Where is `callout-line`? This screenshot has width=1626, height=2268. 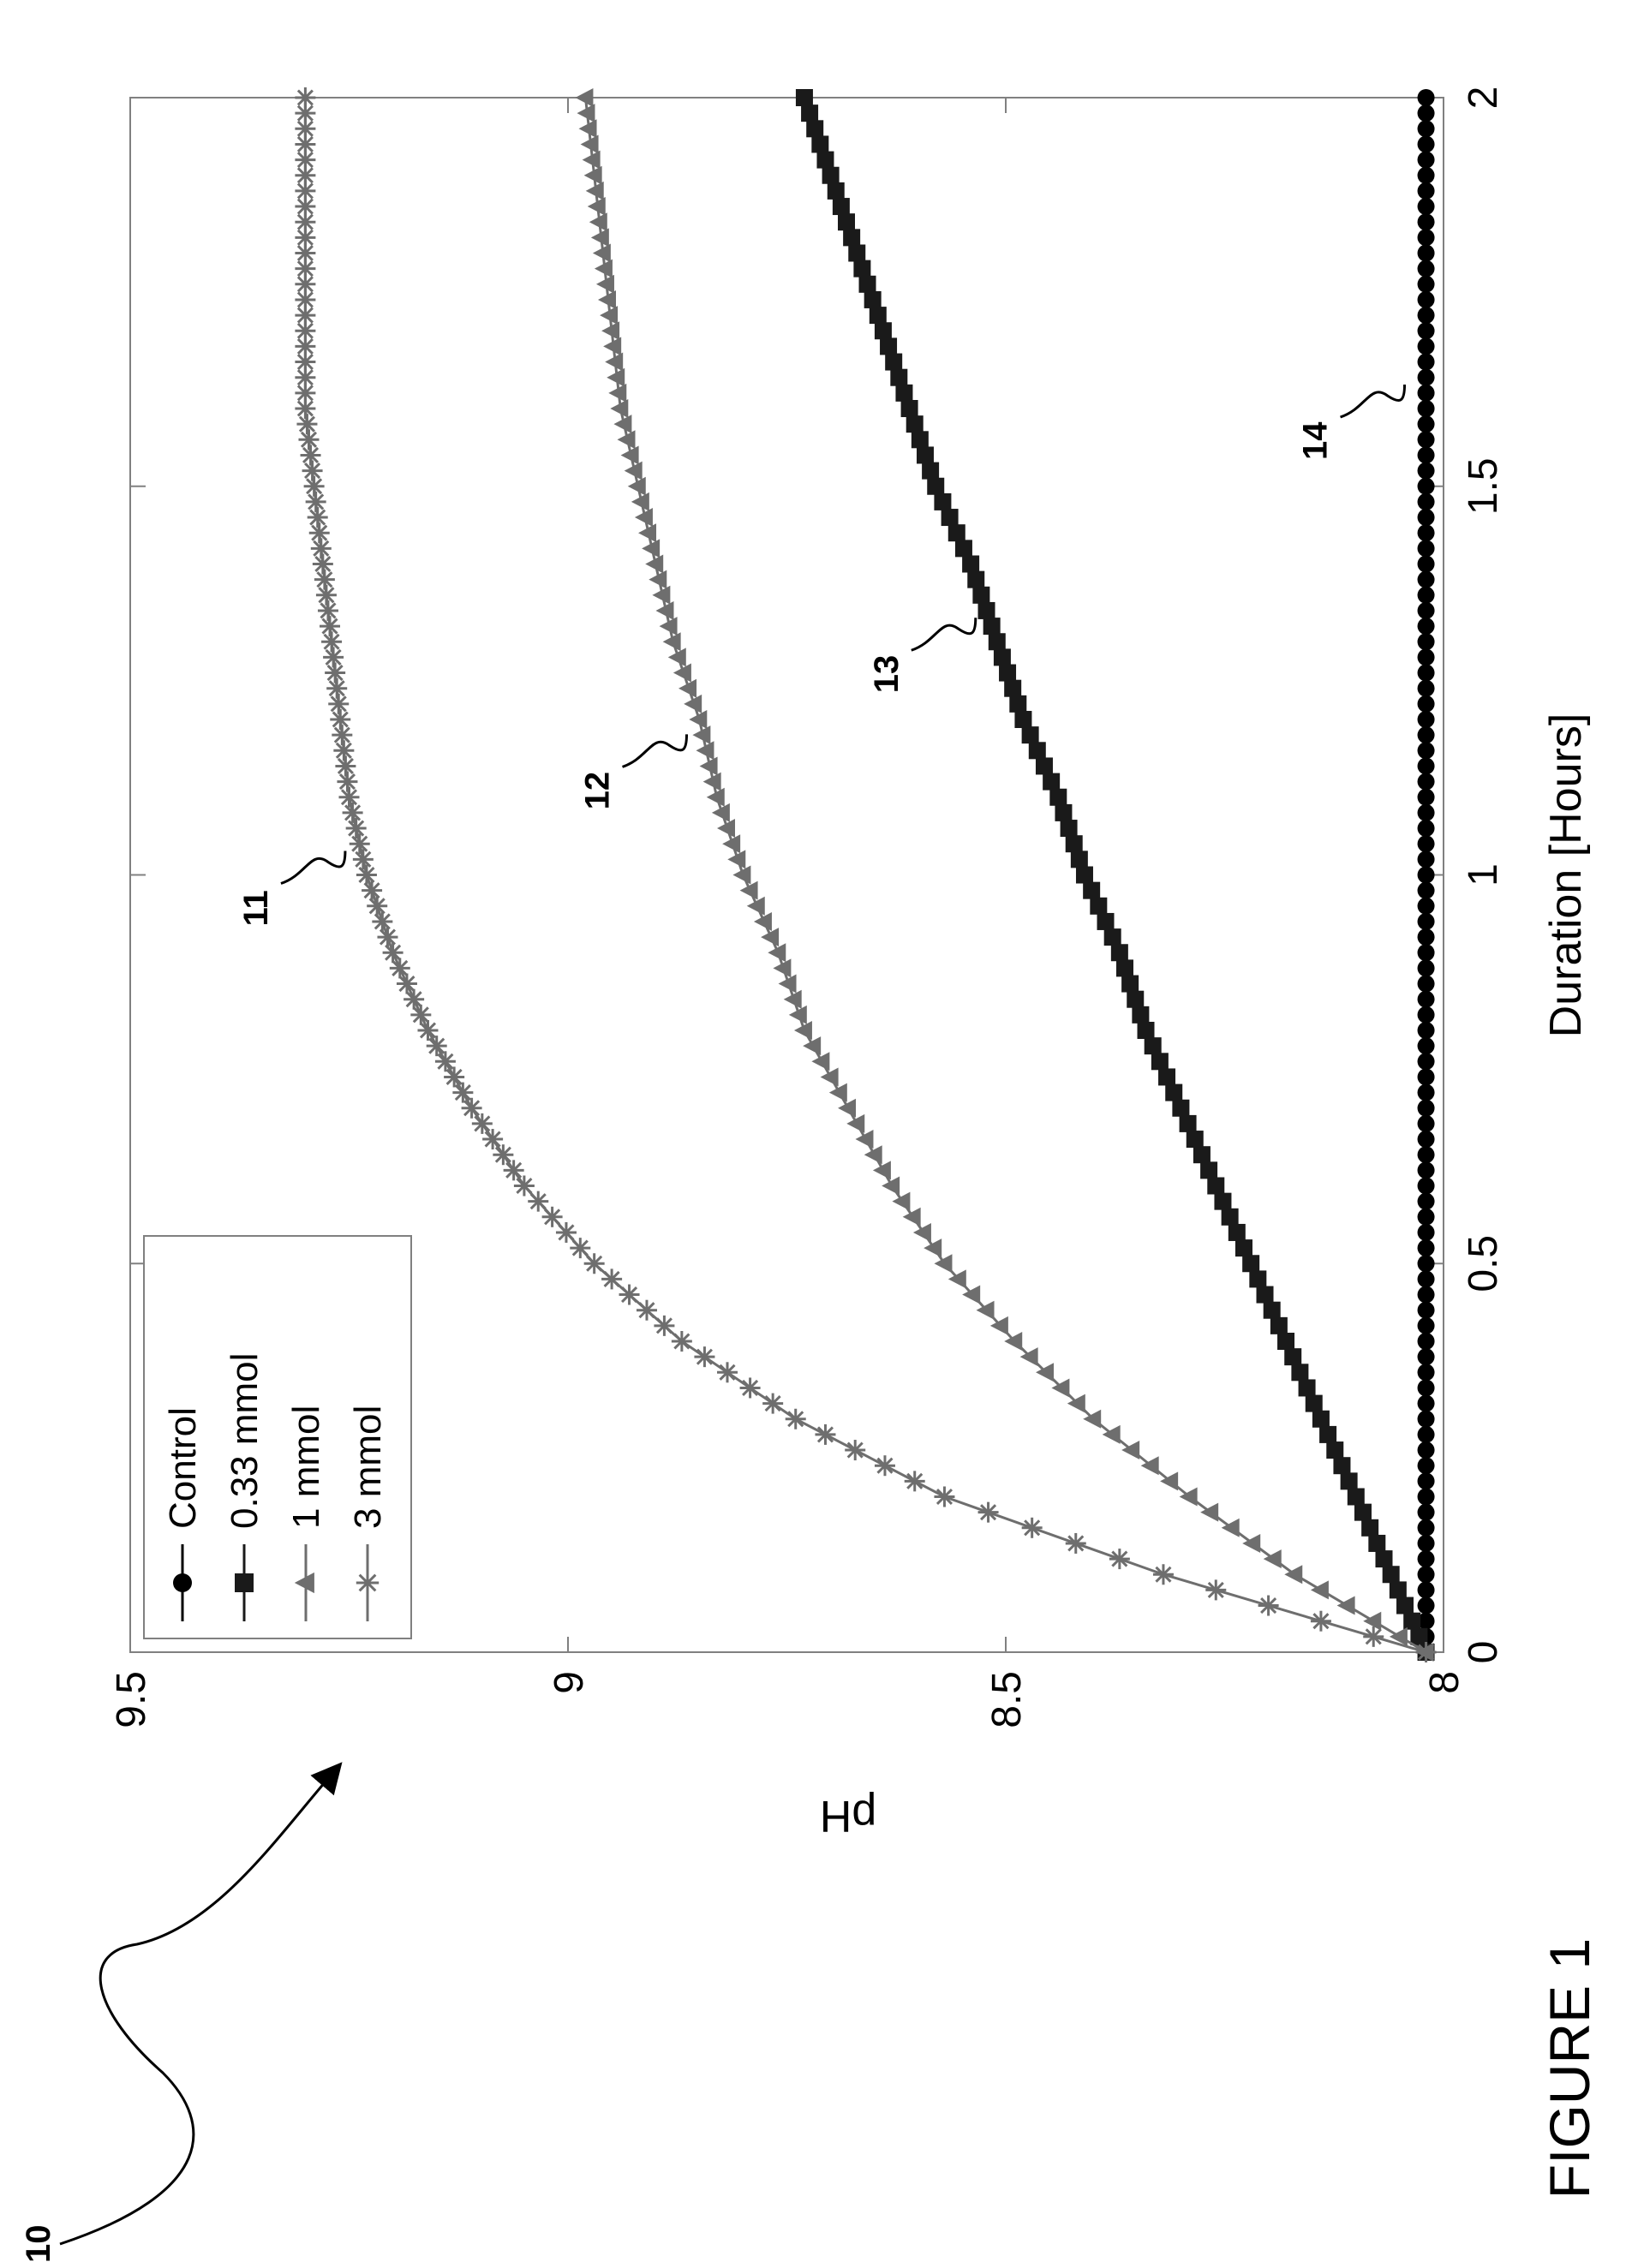
callout-line is located at coordinates (655, 751).